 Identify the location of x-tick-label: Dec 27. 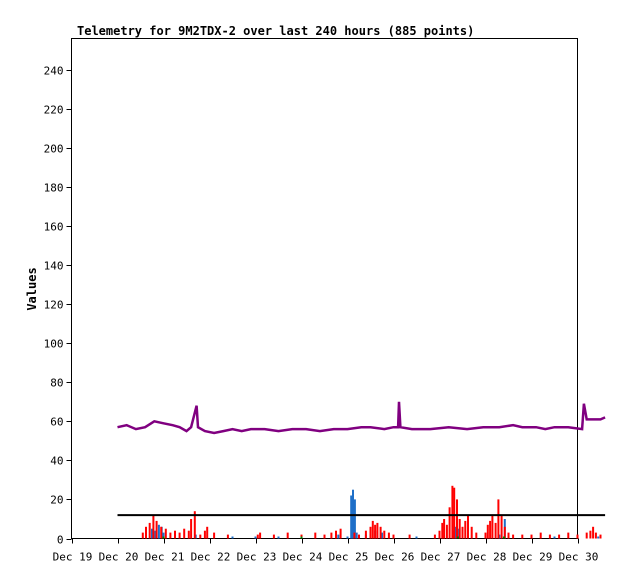
(441, 557).